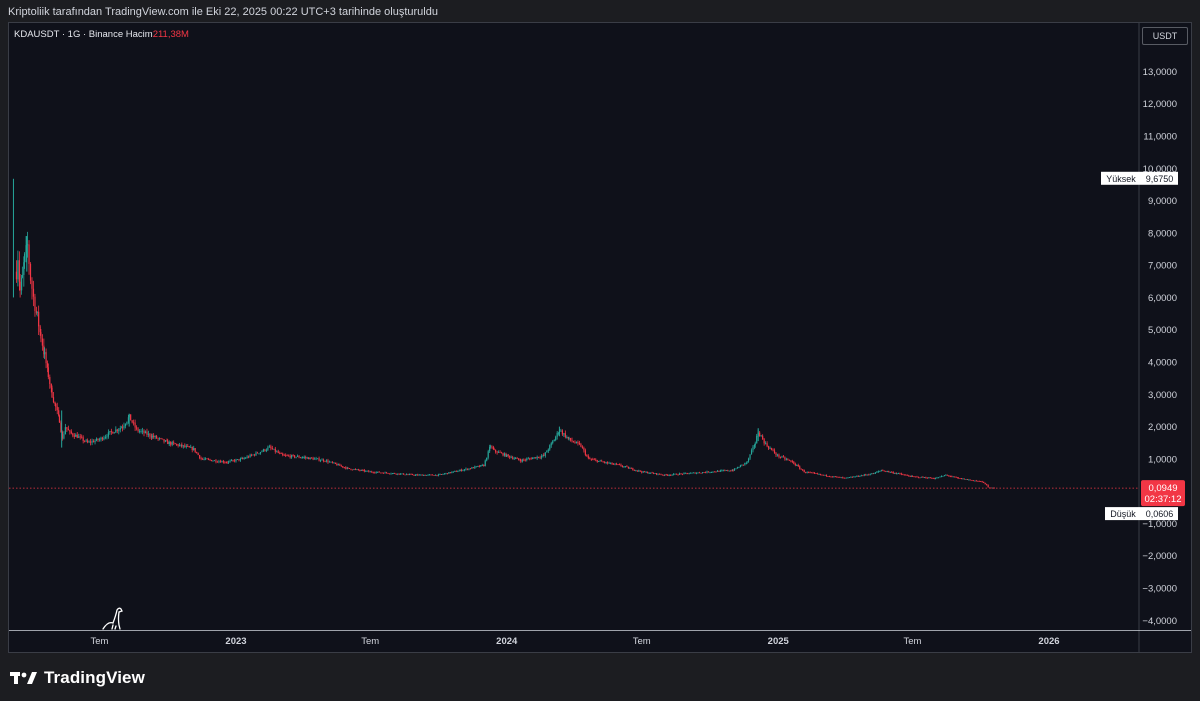 This screenshot has width=1200, height=701. What do you see at coordinates (69, 34) in the screenshot?
I see `symbol-info: KDAUSDT · 1G · Binance` at bounding box center [69, 34].